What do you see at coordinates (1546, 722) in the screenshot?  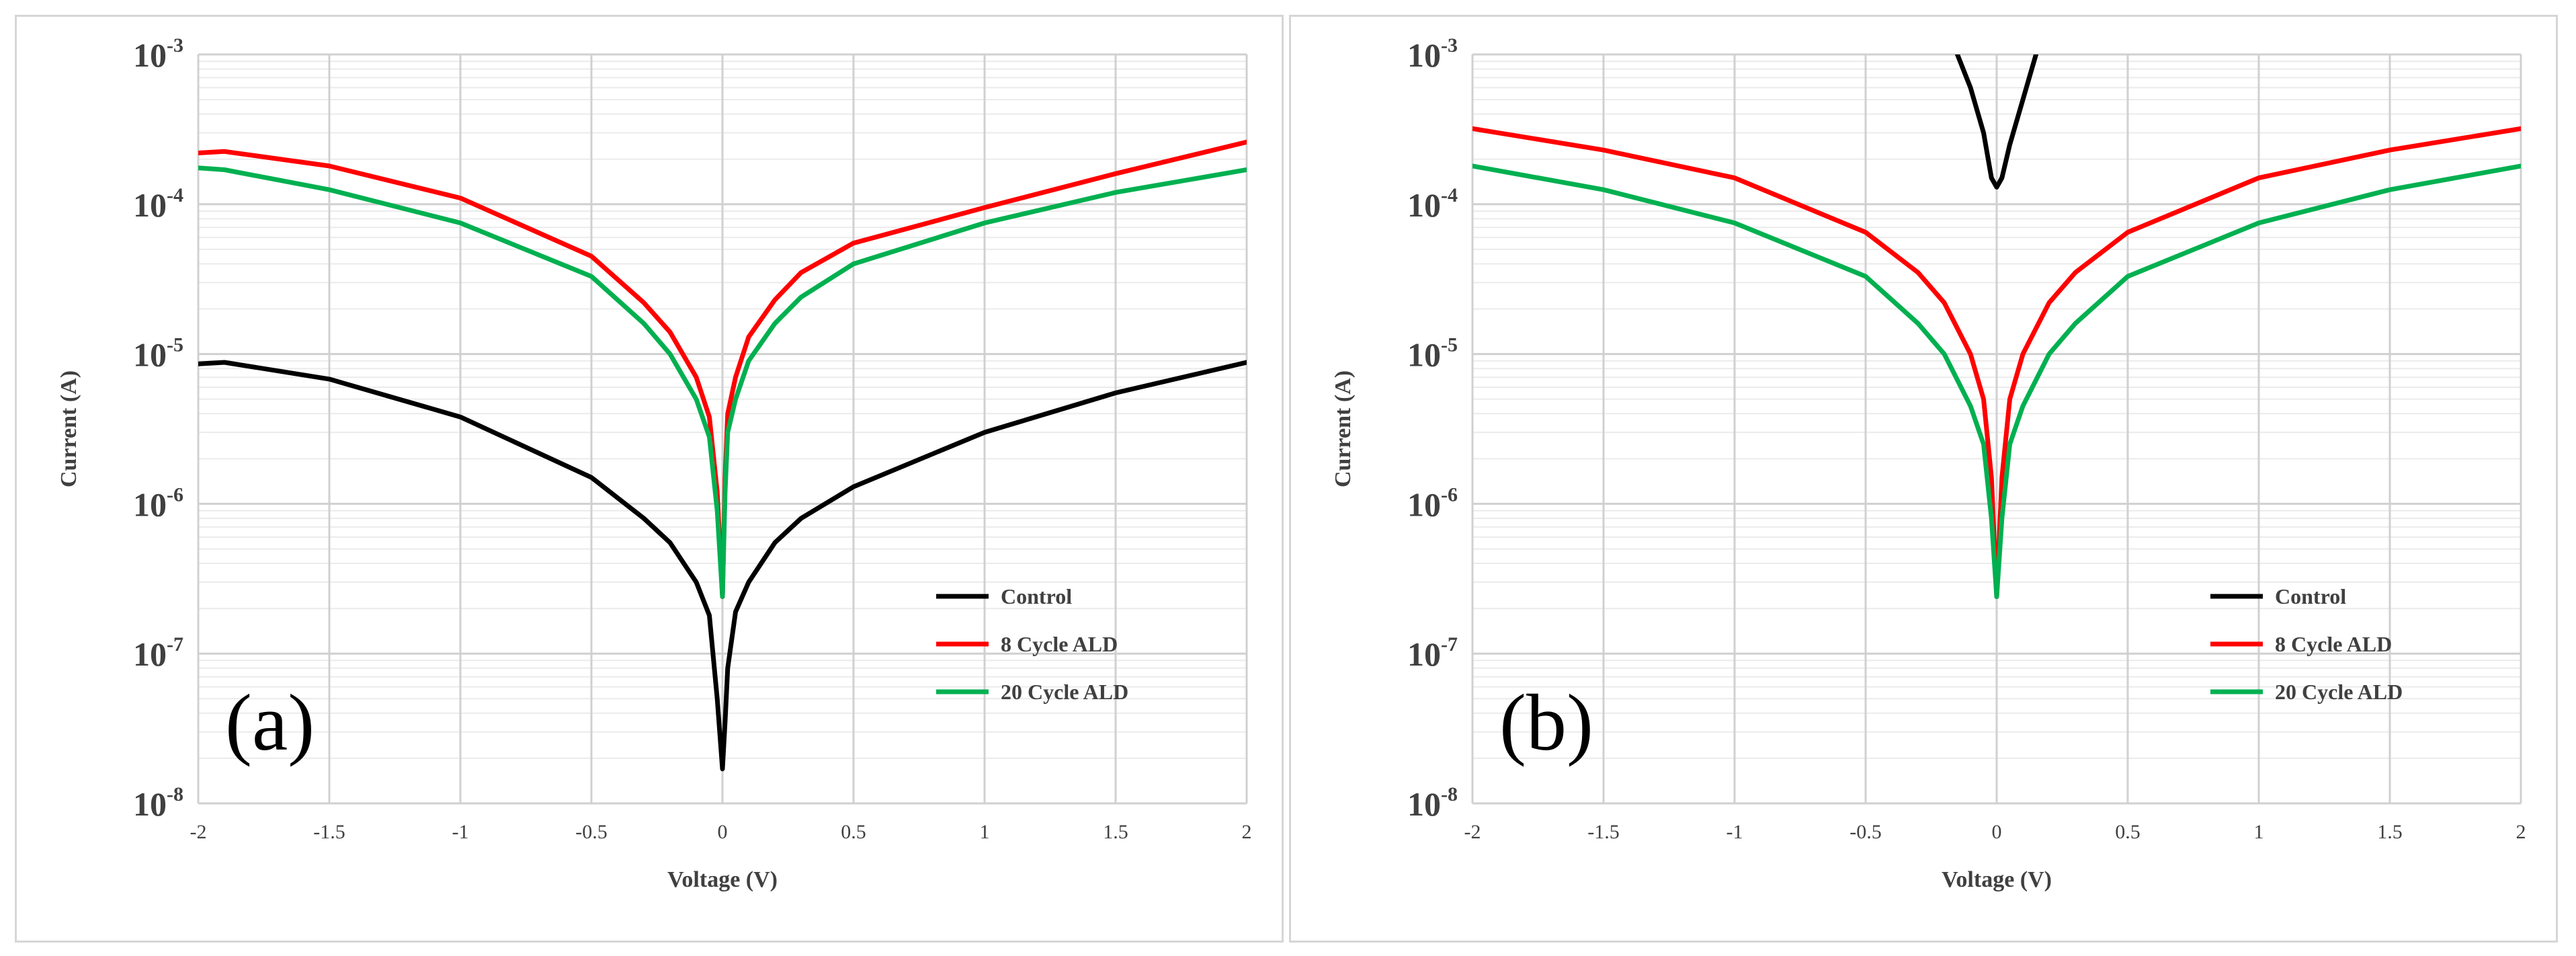 I see `panel-label: (b)` at bounding box center [1546, 722].